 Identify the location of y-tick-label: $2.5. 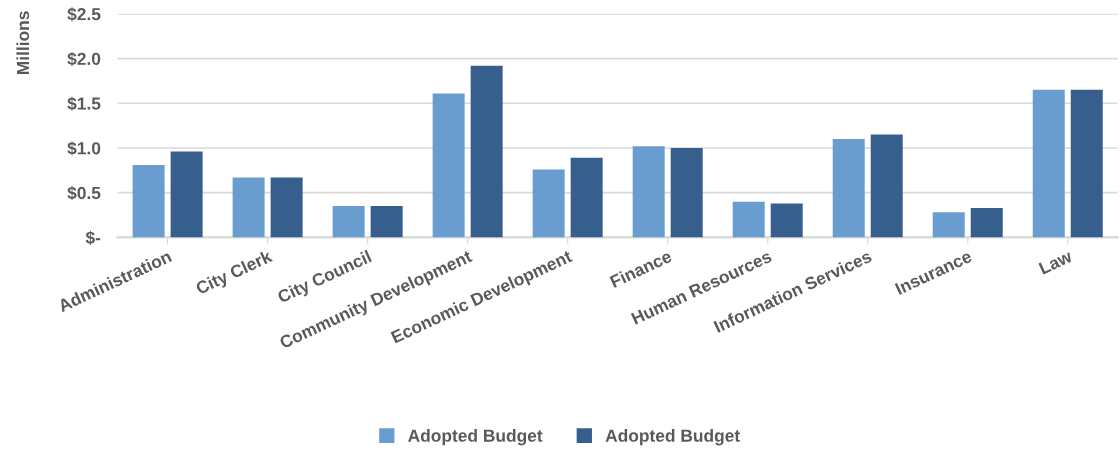
(84, 14).